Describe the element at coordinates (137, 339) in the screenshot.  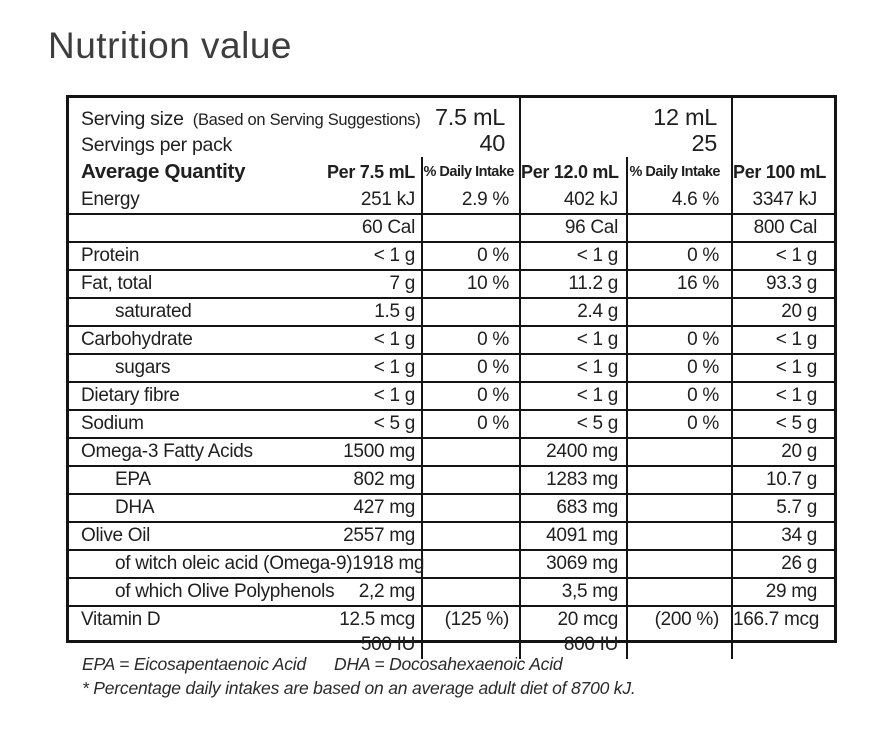
I see `nutrient-name: Carbohydrate` at that location.